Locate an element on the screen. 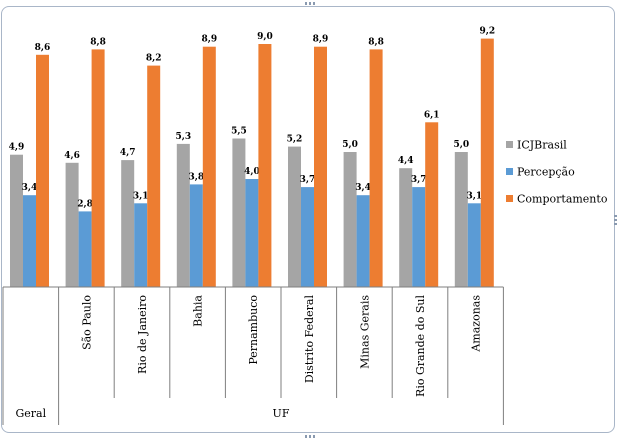 This screenshot has width=620, height=440. category-label-distrito-federal: Distrito Federal is located at coordinates (309, 339).